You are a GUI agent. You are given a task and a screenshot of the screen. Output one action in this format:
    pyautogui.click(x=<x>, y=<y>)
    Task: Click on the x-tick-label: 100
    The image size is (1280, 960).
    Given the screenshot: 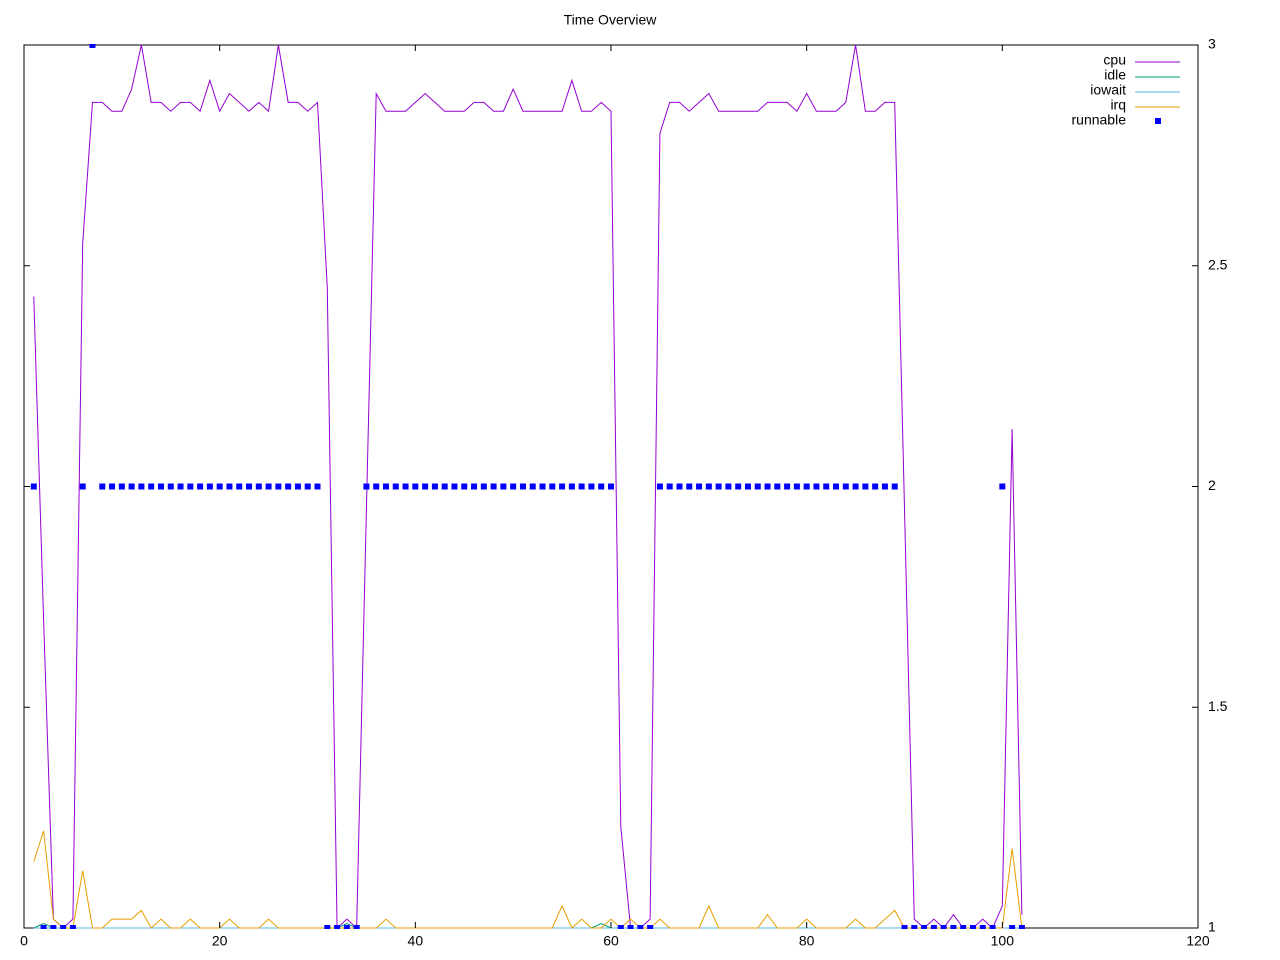 What is the action you would take?
    pyautogui.click(x=1003, y=941)
    